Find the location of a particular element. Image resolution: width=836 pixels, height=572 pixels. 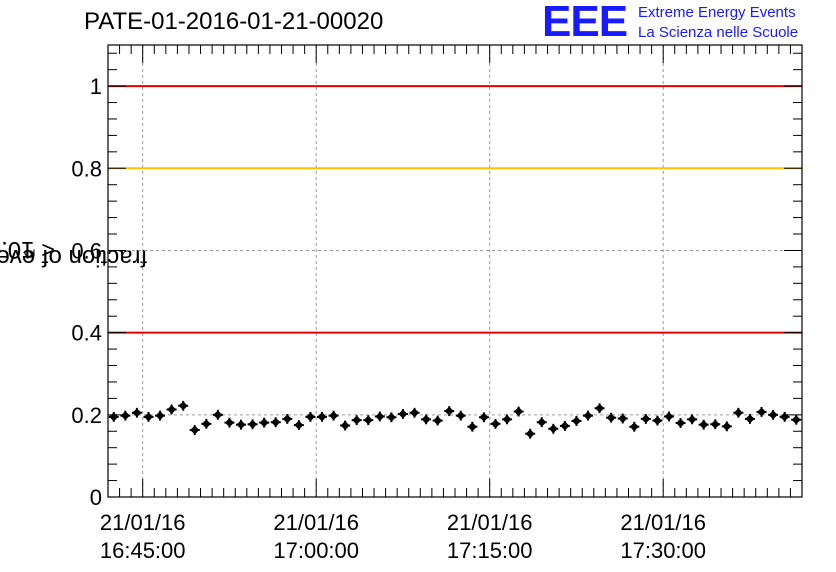

chart-title: PATE-01-2016-01-21-00020 is located at coordinates (234, 21).